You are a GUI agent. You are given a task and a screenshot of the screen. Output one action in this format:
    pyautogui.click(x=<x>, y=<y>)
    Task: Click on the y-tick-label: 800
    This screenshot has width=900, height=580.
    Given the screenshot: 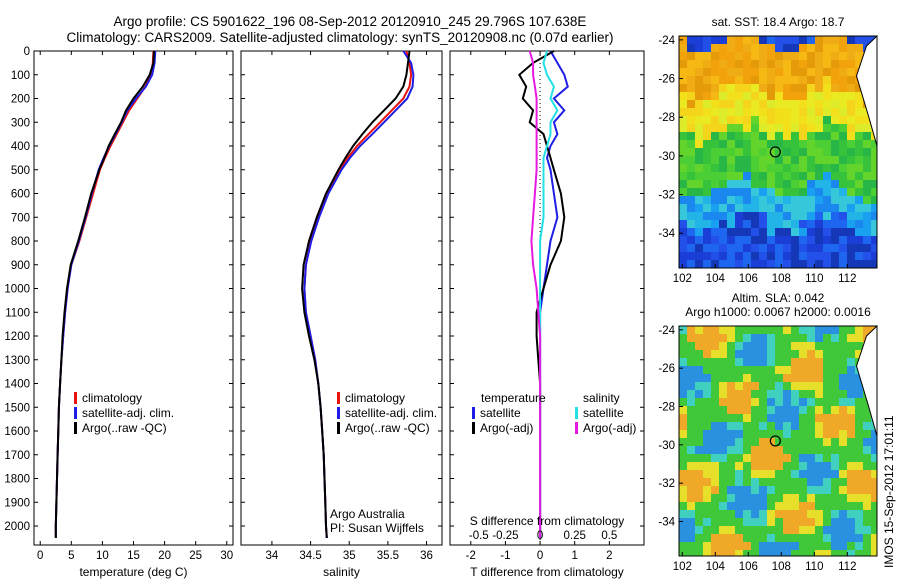 What is the action you would take?
    pyautogui.click(x=20, y=242)
    